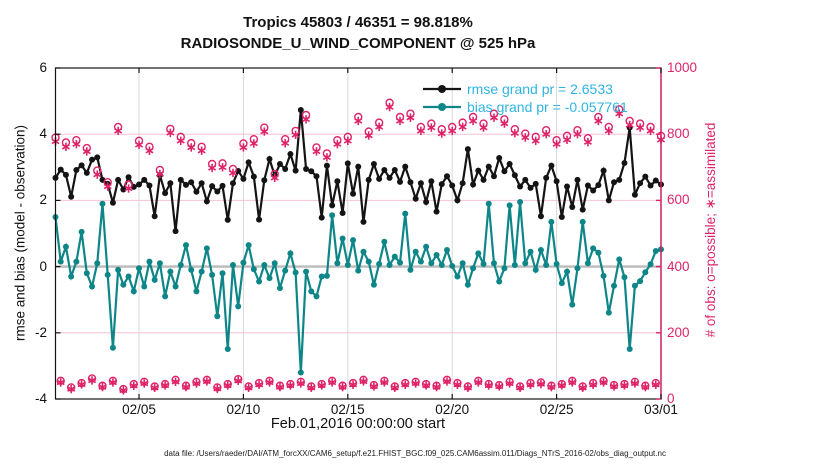  Describe the element at coordinates (540, 89) in the screenshot. I see `legend-label-rmse: rmse grand pr = 2.6533` at that location.